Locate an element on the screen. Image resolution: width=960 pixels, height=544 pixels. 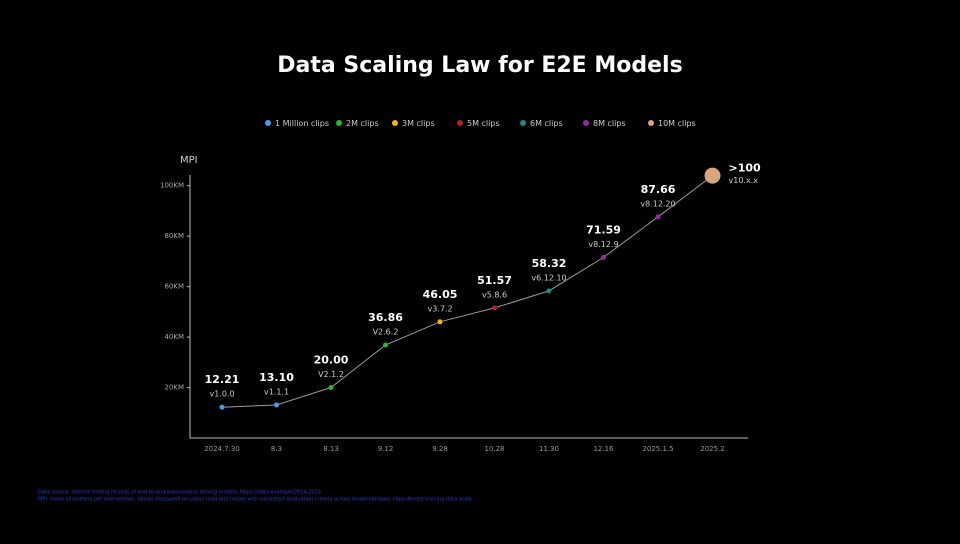
x-tick-label: 11.30 is located at coordinates (549, 449).